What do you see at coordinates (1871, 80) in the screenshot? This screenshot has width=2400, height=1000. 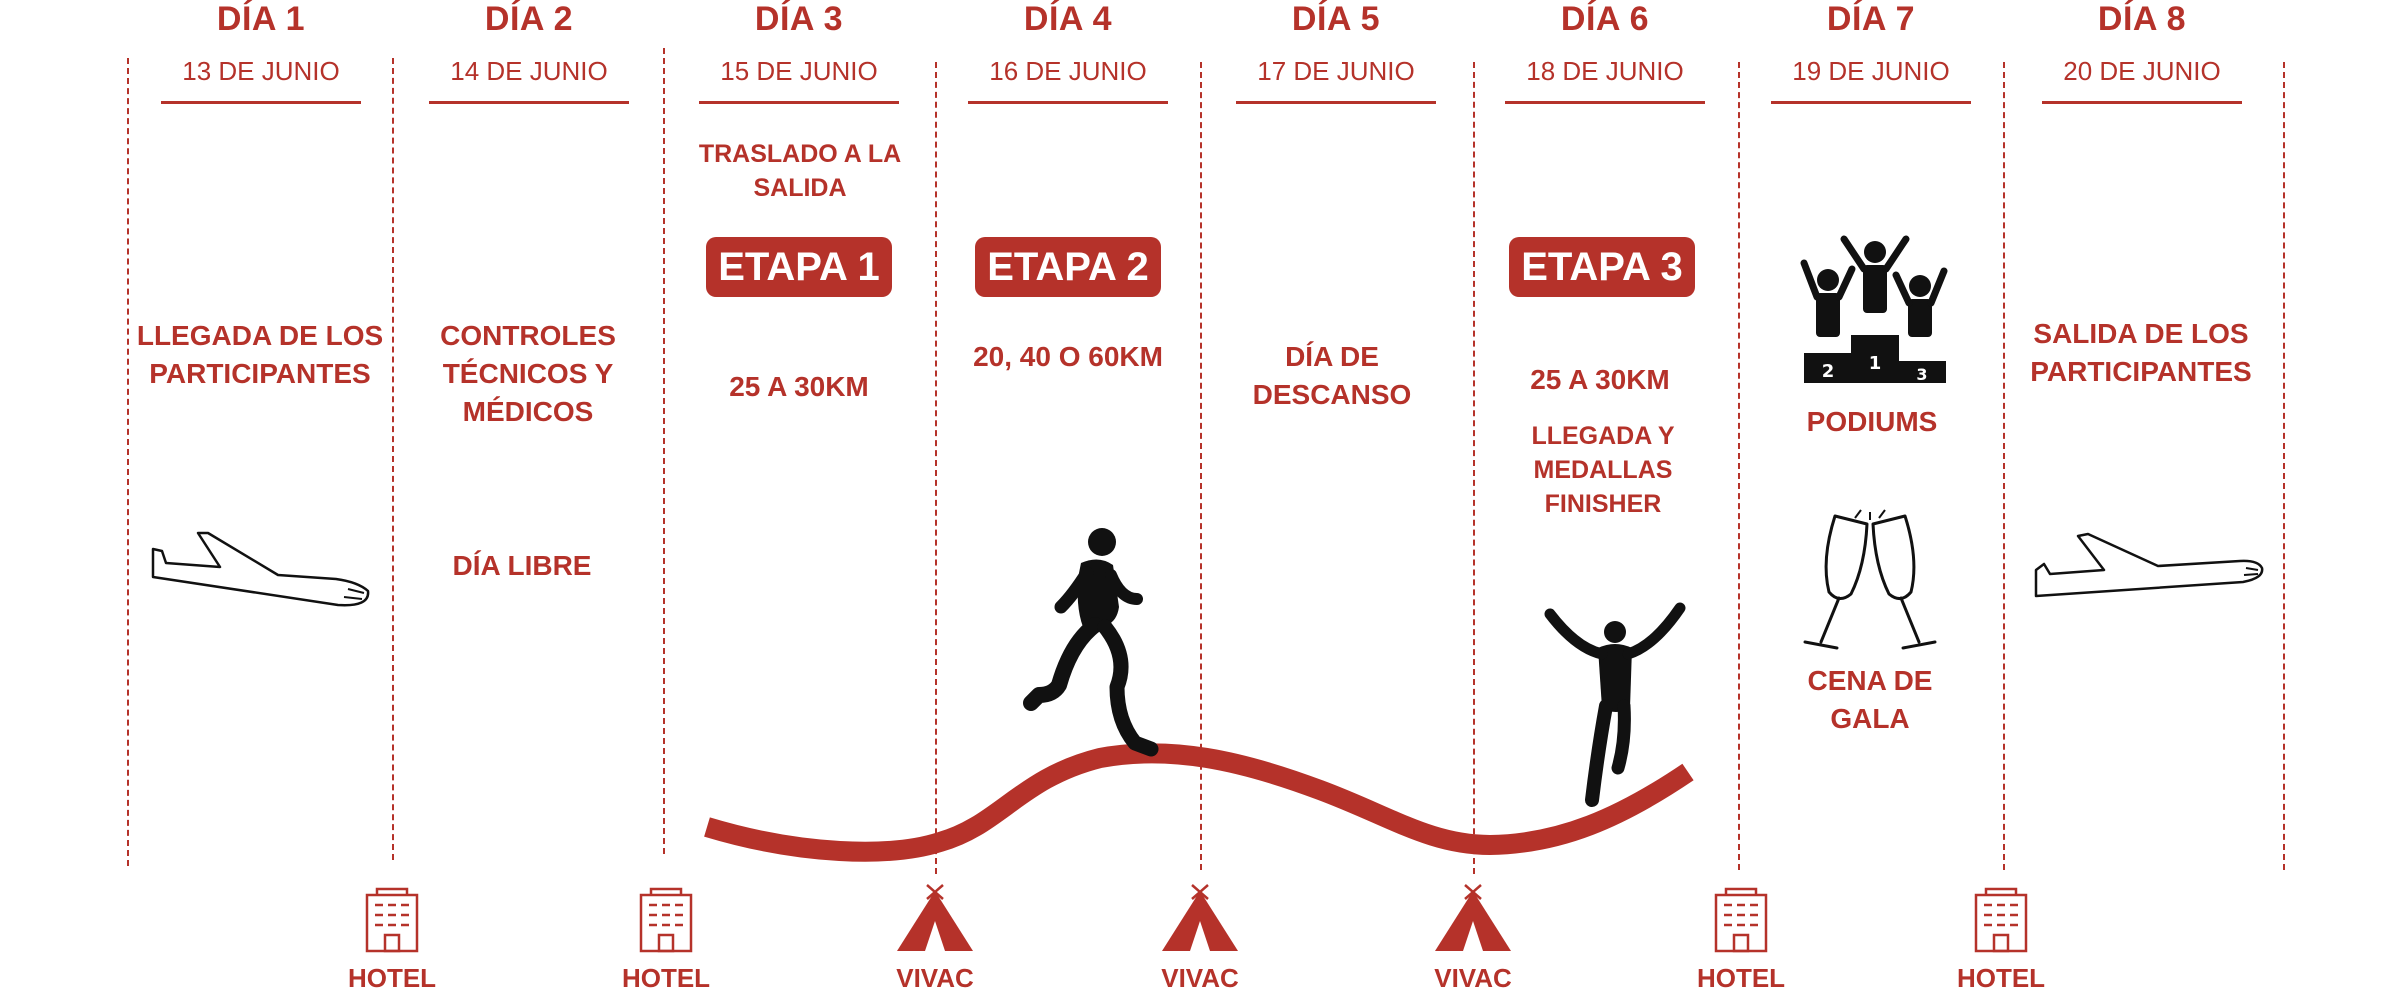 I see `day-date: 19 DE JUNIO` at bounding box center [1871, 80].